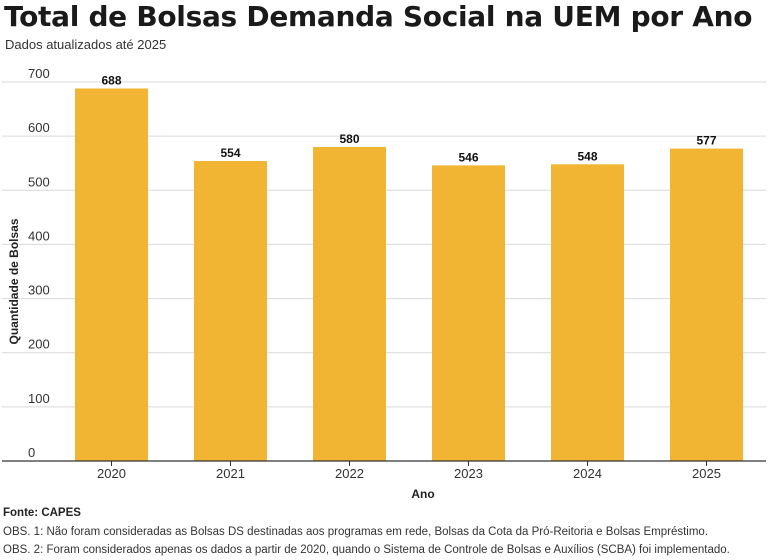 The width and height of the screenshot is (768, 560). I want to click on data-label: 546, so click(468, 157).